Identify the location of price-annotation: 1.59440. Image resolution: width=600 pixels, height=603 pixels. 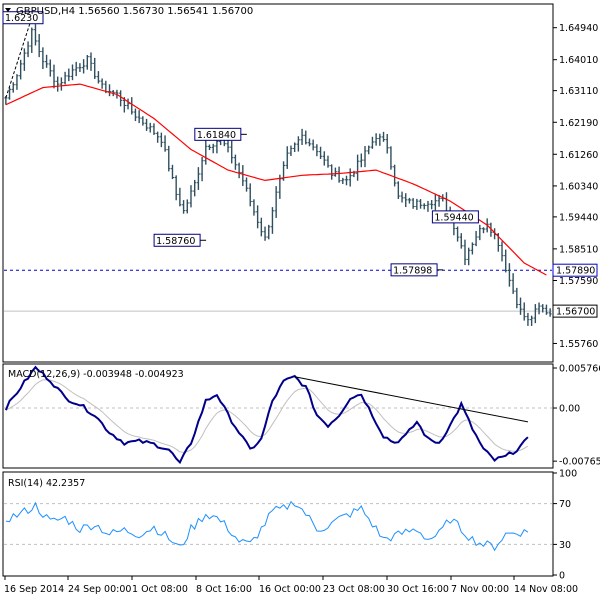
(455, 217).